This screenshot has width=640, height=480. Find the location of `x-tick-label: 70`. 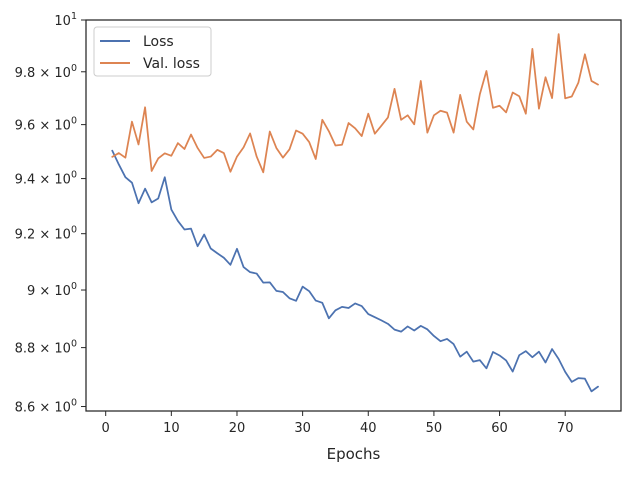

x-tick-label: 70 is located at coordinates (565, 428).